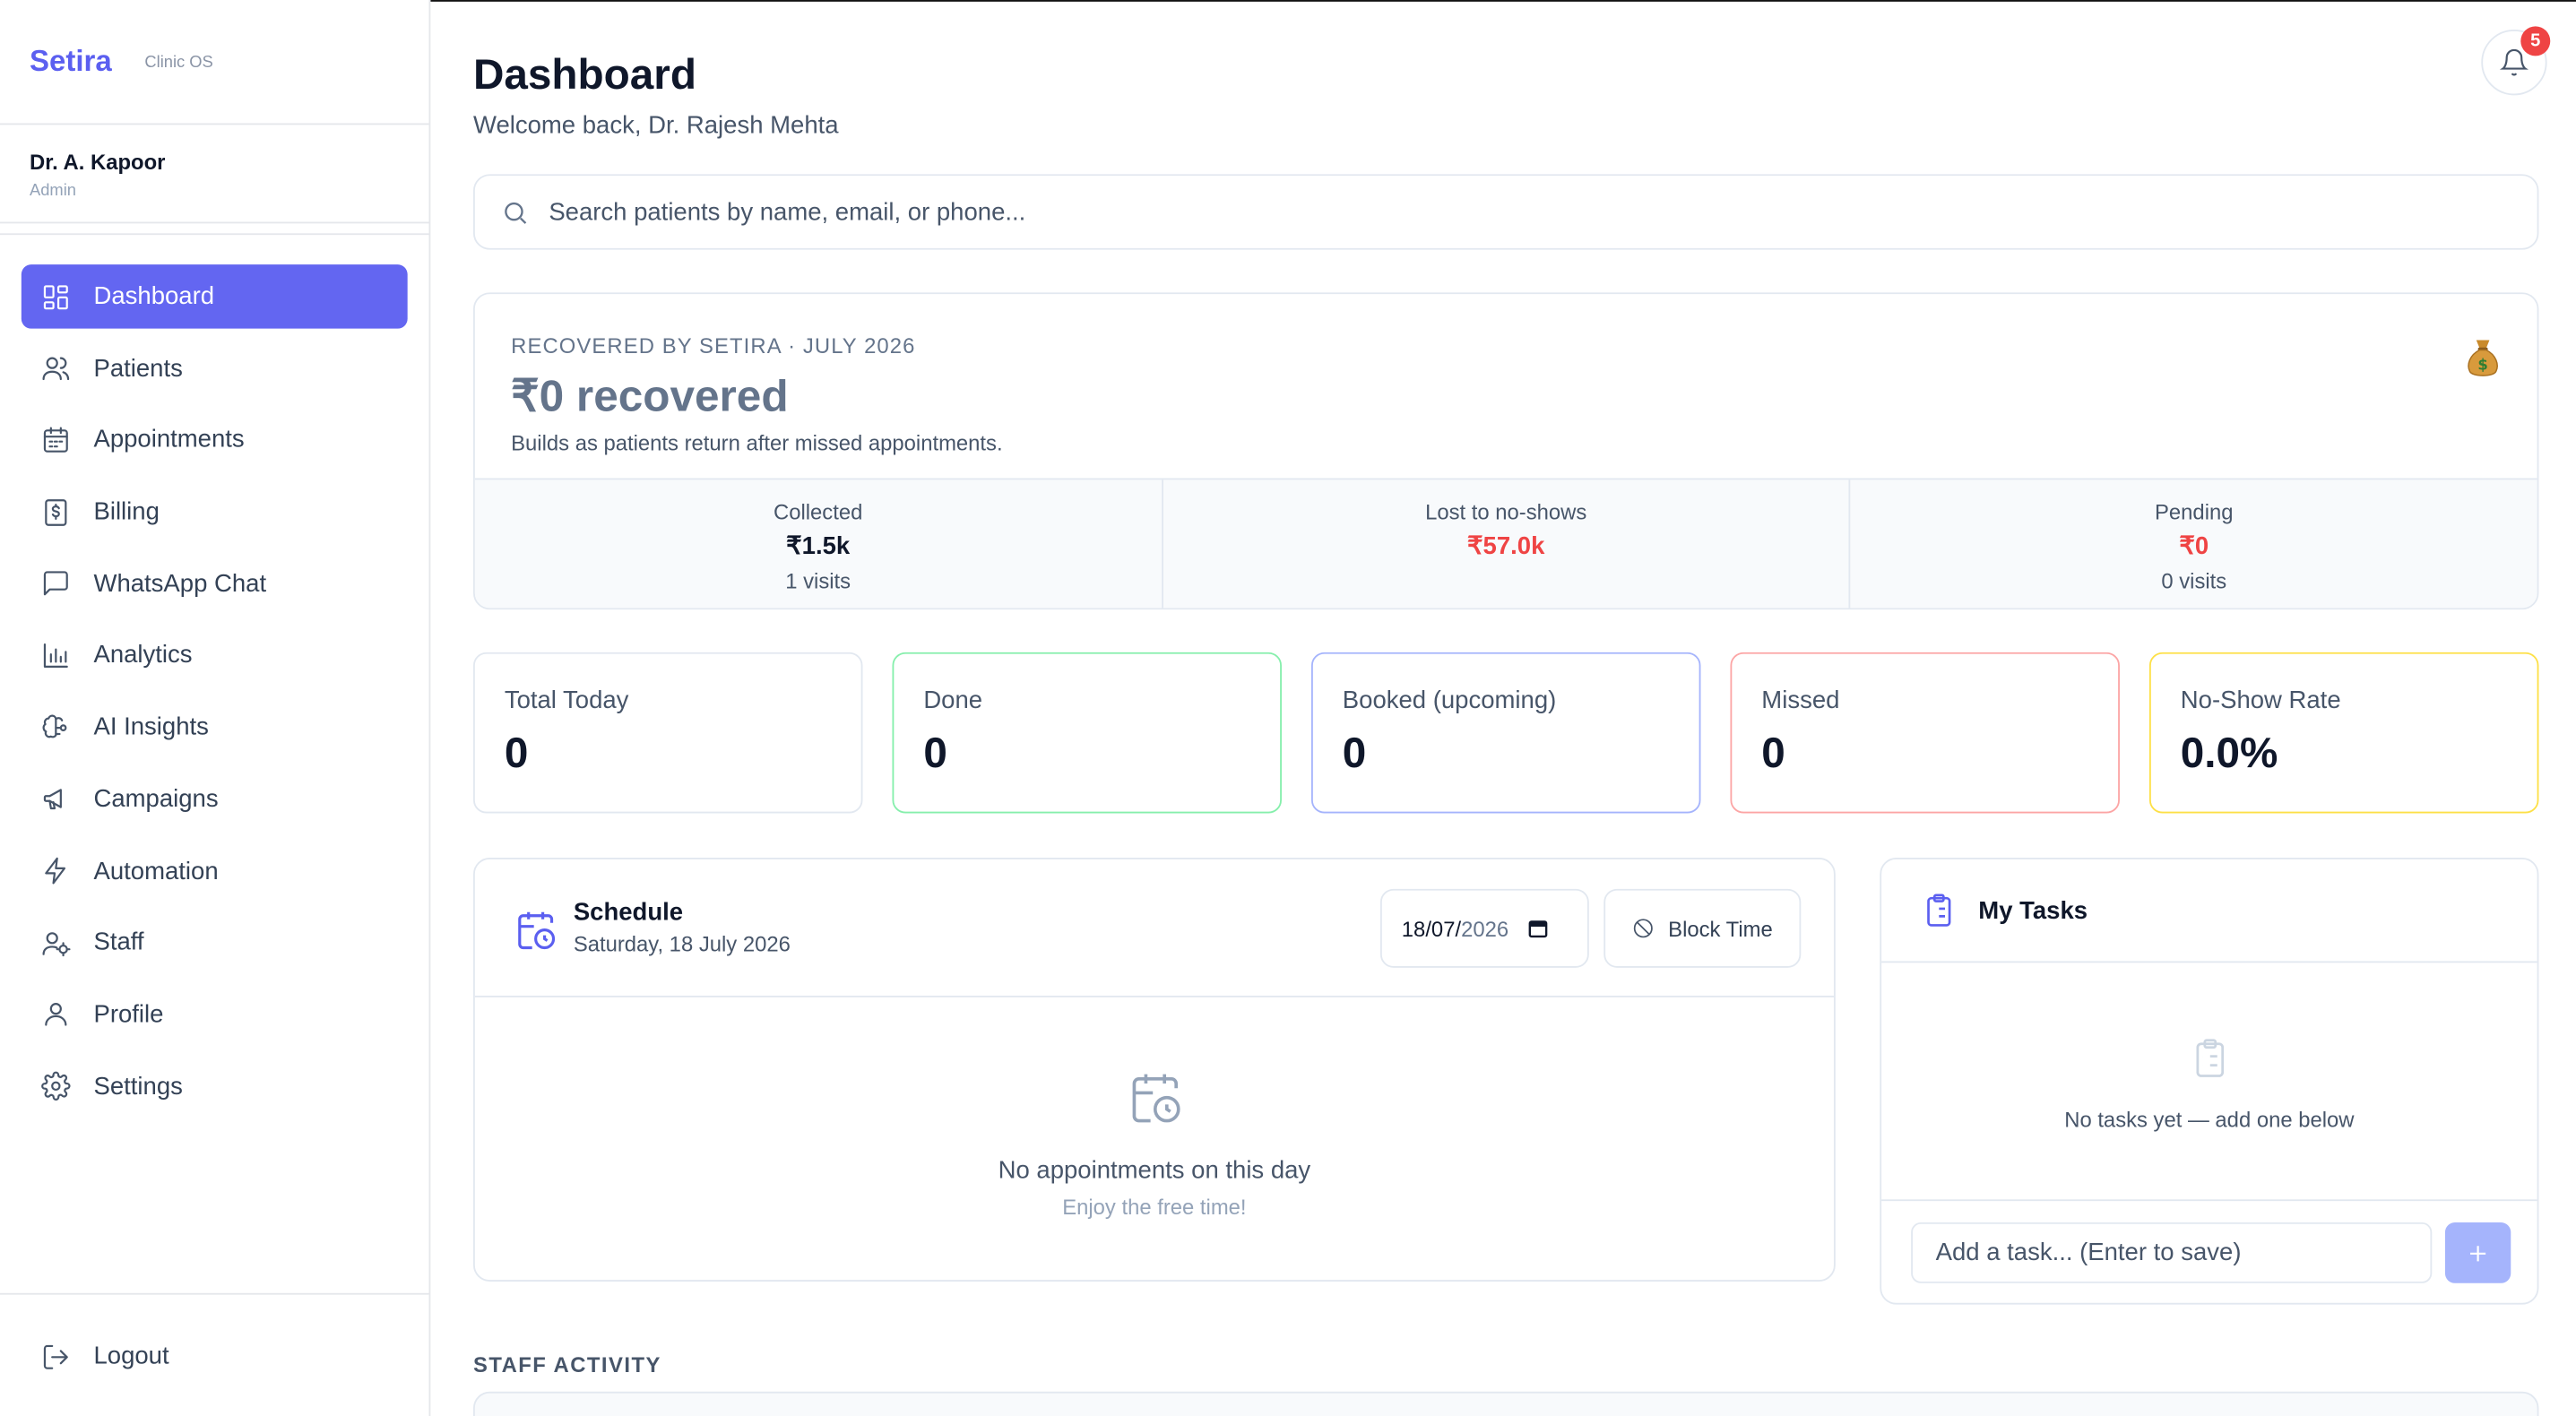 This screenshot has width=2576, height=1416. What do you see at coordinates (2194, 580) in the screenshot?
I see `stat-sub: 0 visits` at bounding box center [2194, 580].